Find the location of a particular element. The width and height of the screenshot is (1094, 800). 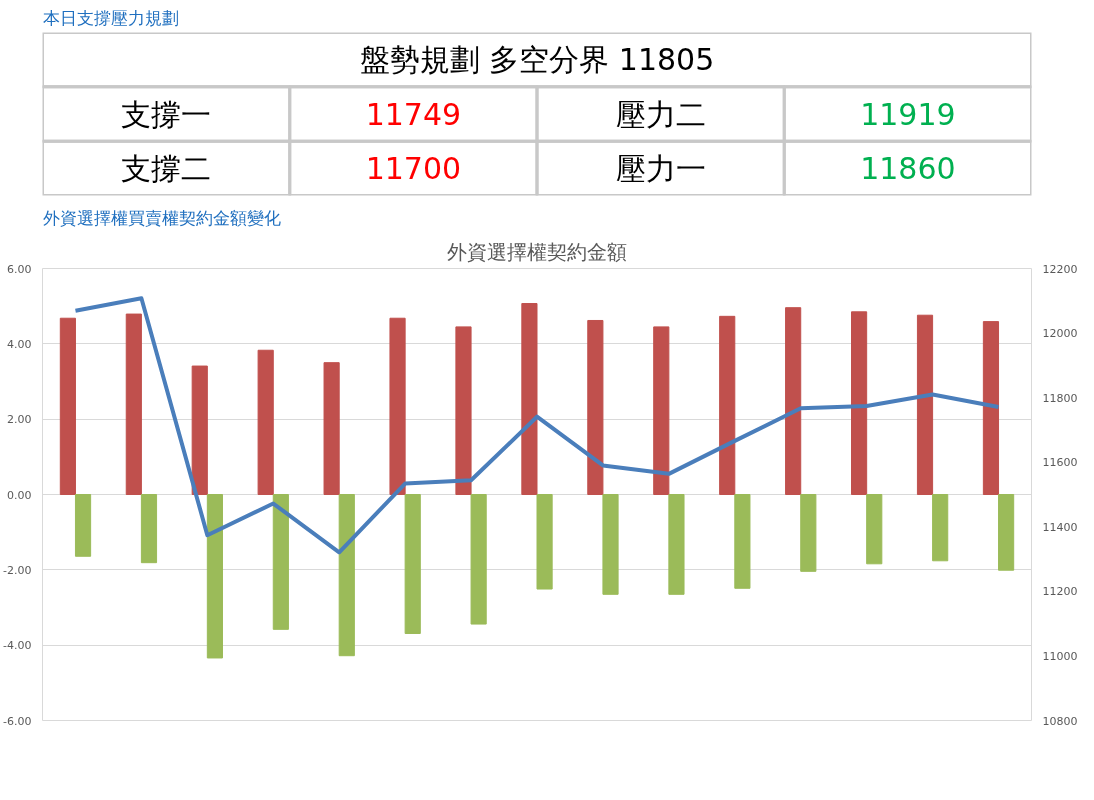

y2-tick-label: 12000 is located at coordinates (1060, 334).